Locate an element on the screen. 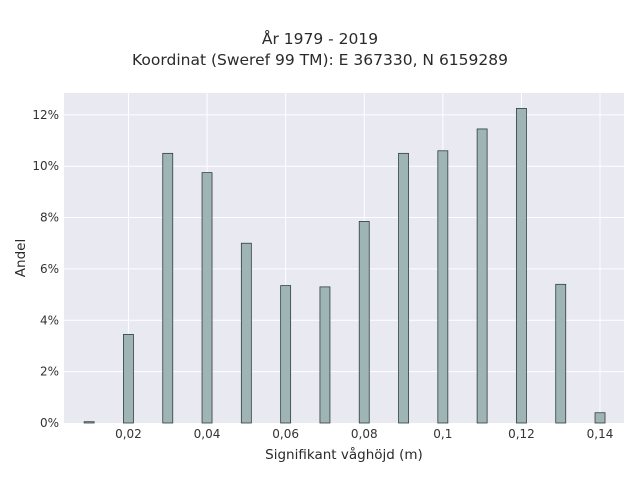 This screenshot has width=640, height=480. y-axis-ticks: 0% 2% 4% 6% 8% 10% 12% is located at coordinates (45, 269).